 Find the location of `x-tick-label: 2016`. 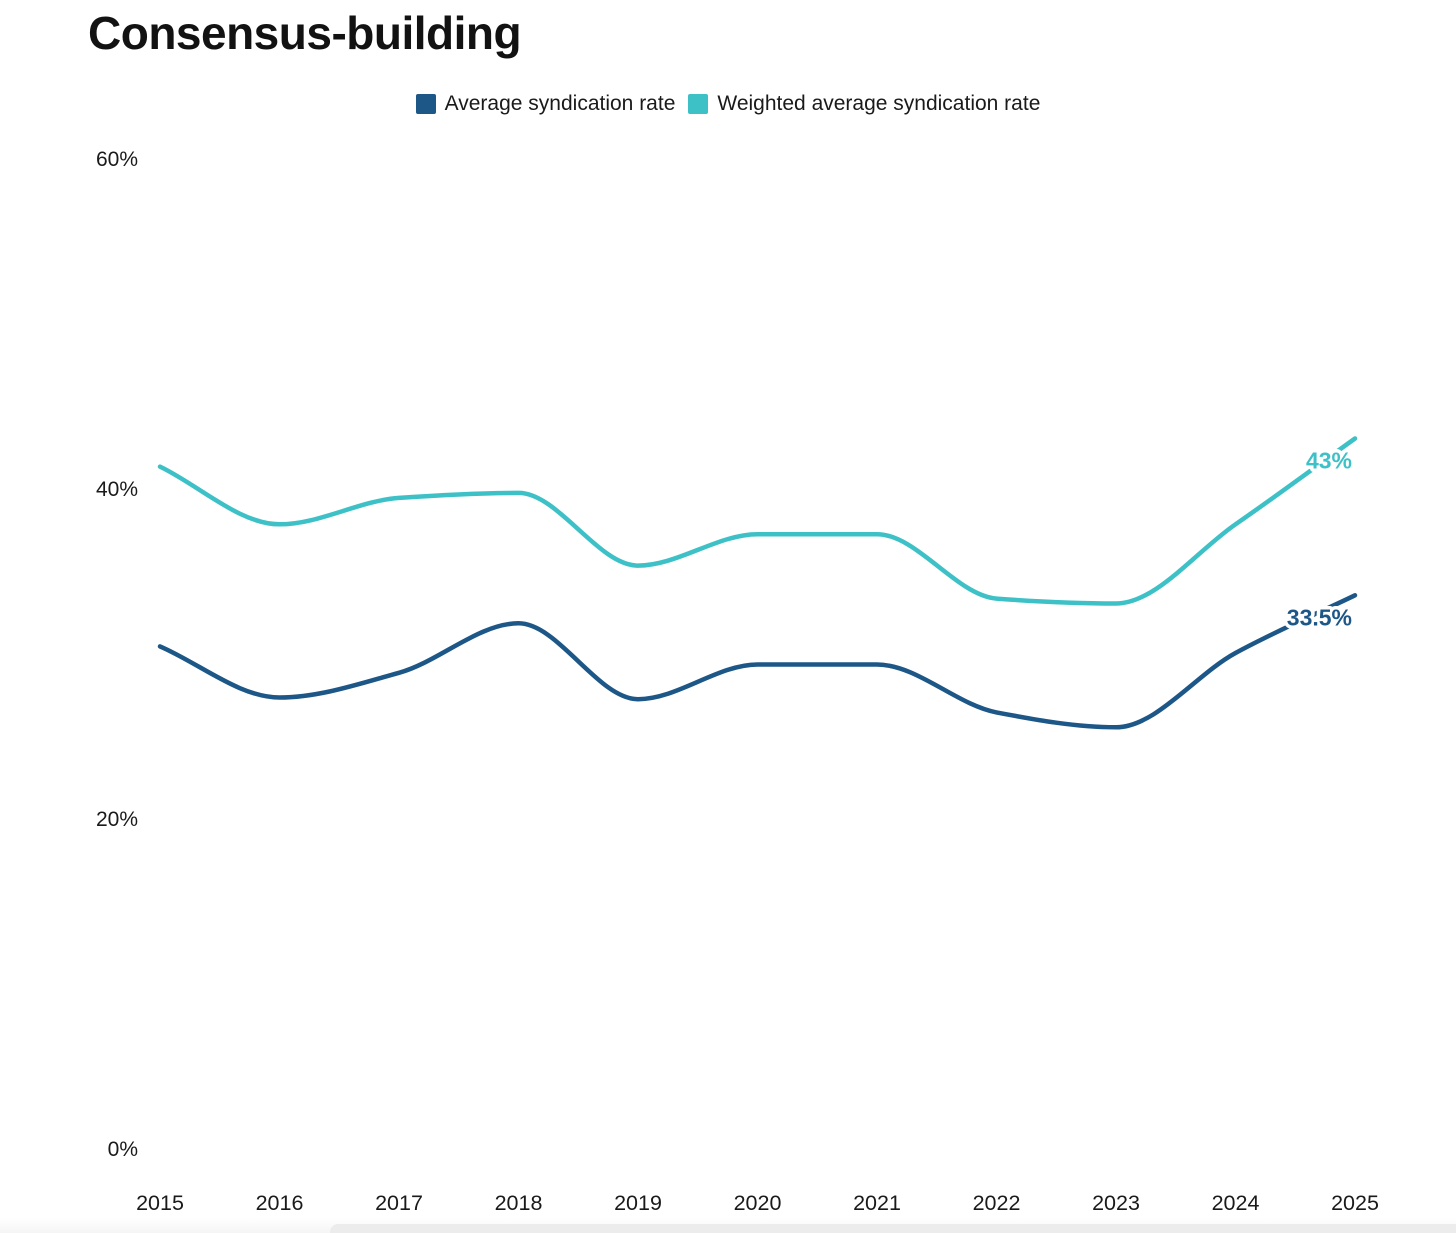

x-tick-label: 2016 is located at coordinates (280, 1203).